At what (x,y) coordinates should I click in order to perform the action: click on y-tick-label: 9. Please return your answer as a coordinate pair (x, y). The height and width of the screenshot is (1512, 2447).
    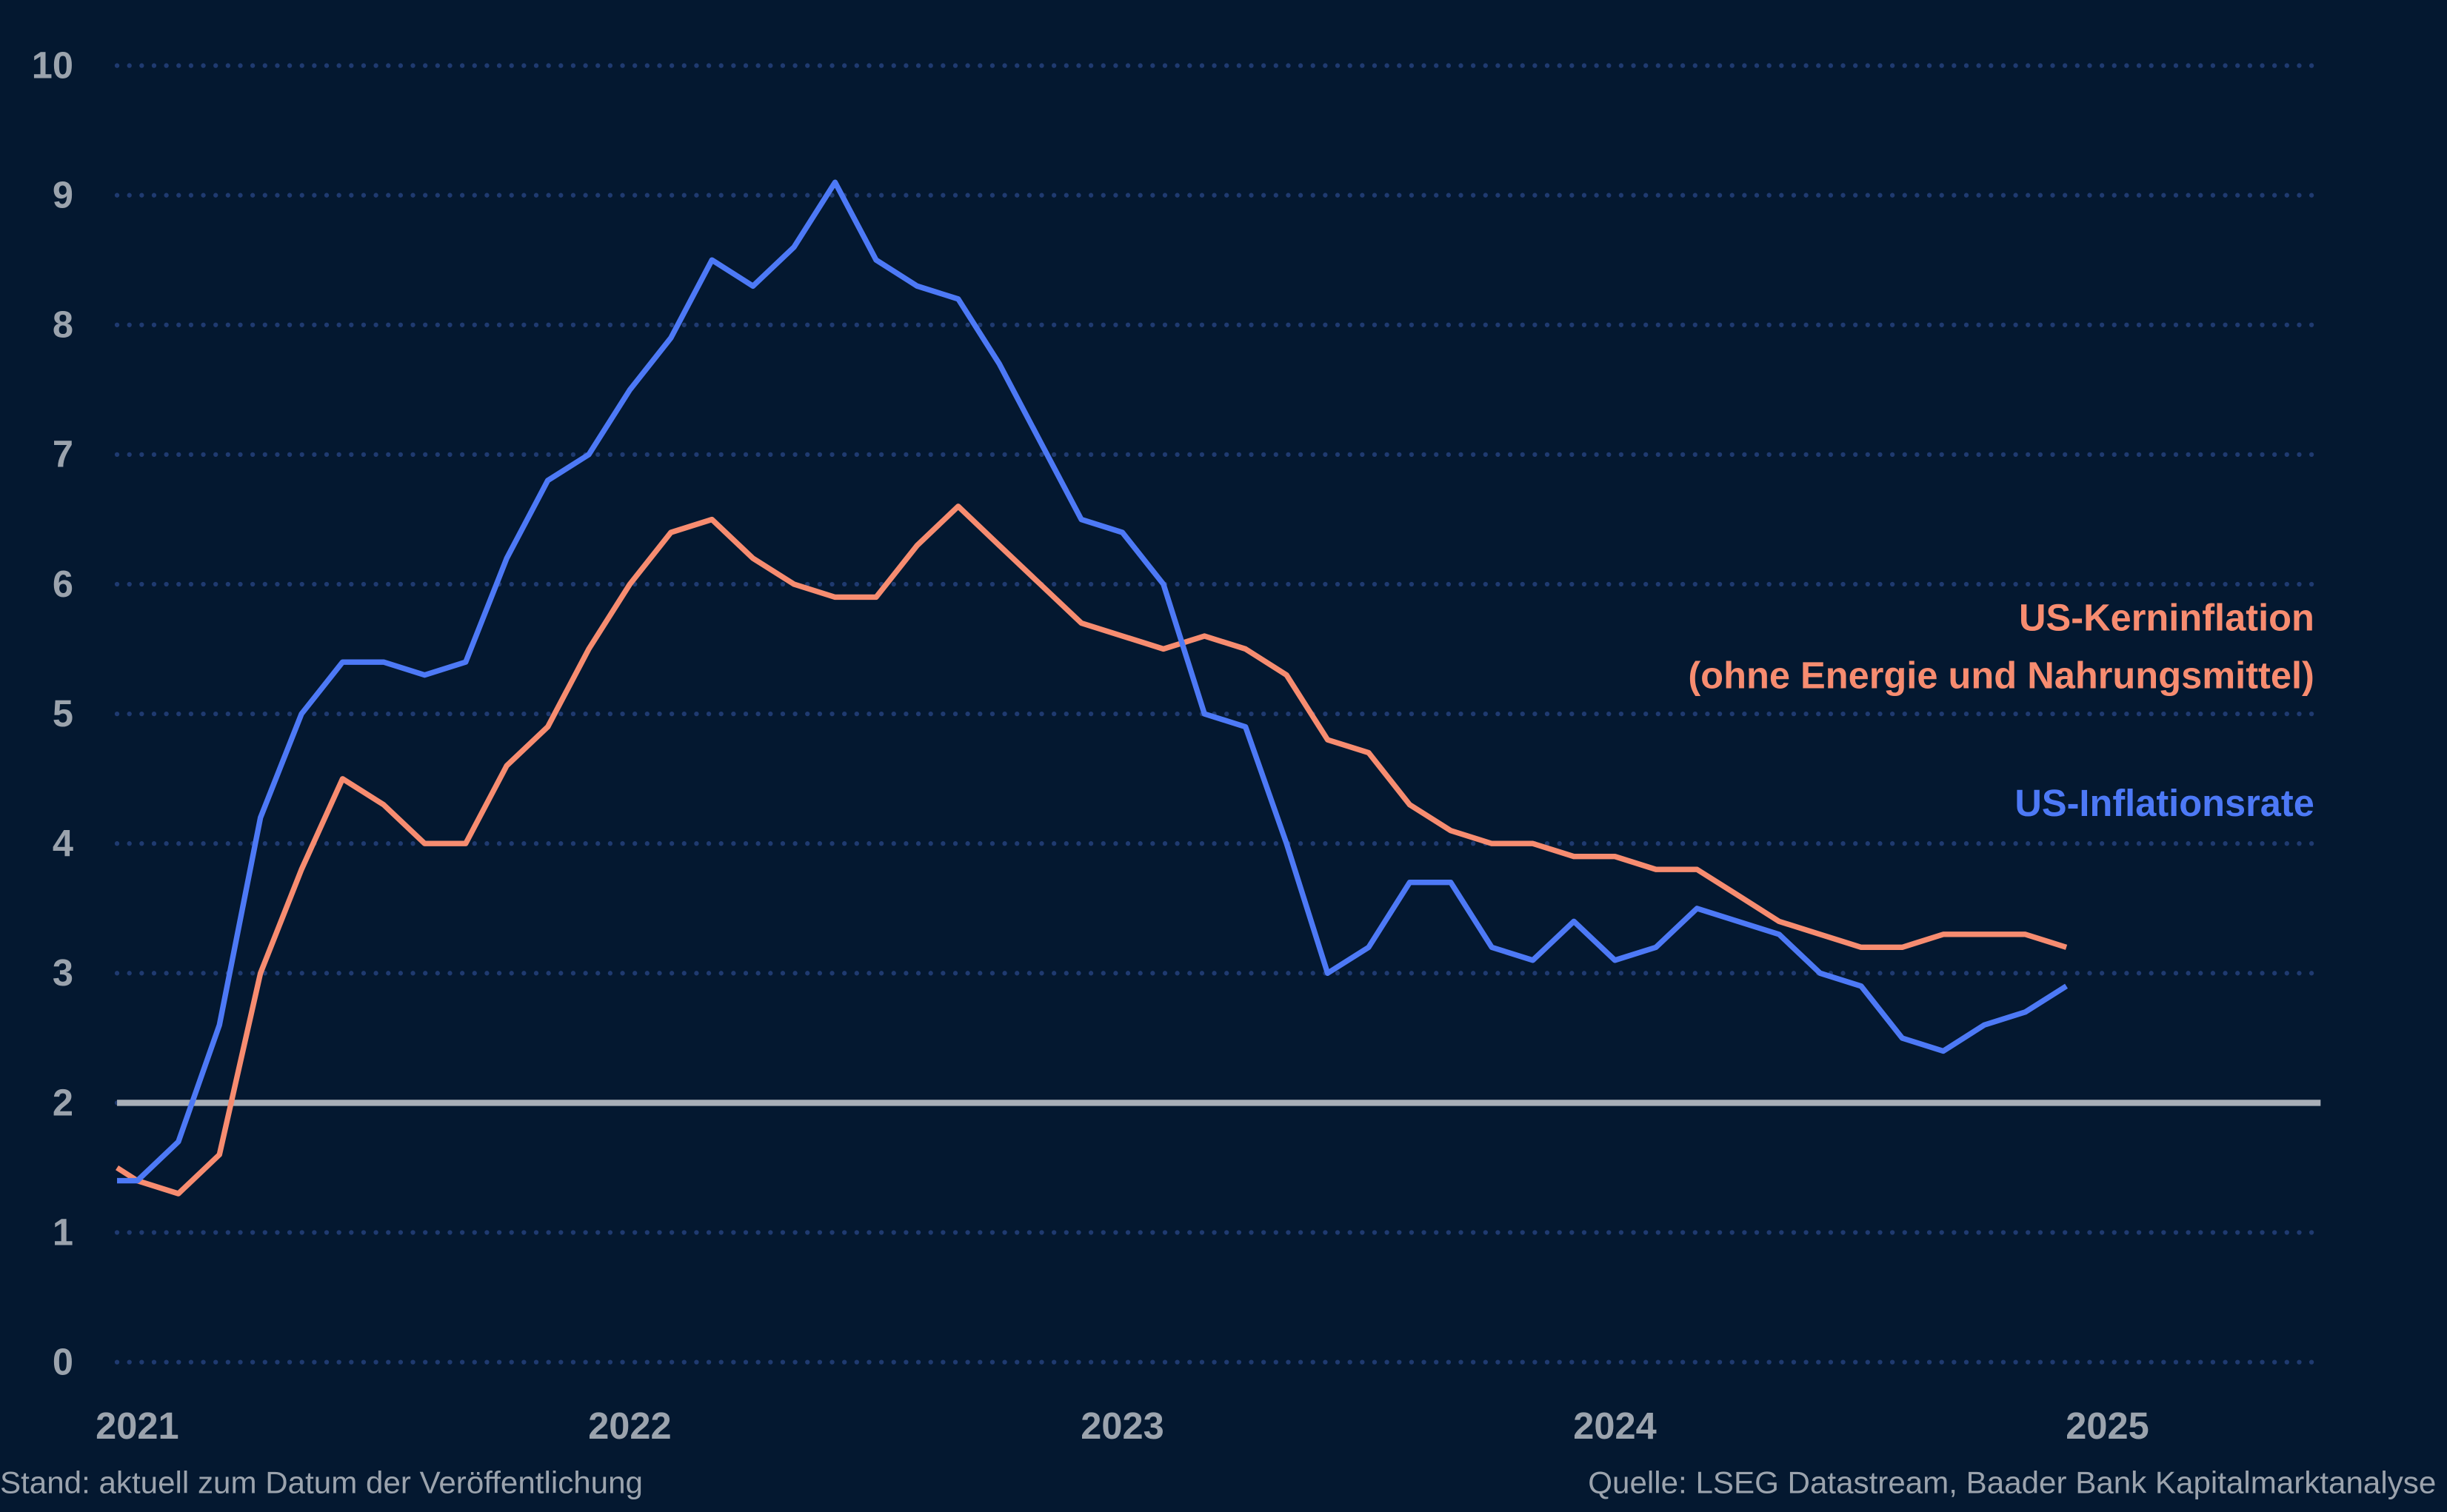
    Looking at the image, I should click on (63, 195).